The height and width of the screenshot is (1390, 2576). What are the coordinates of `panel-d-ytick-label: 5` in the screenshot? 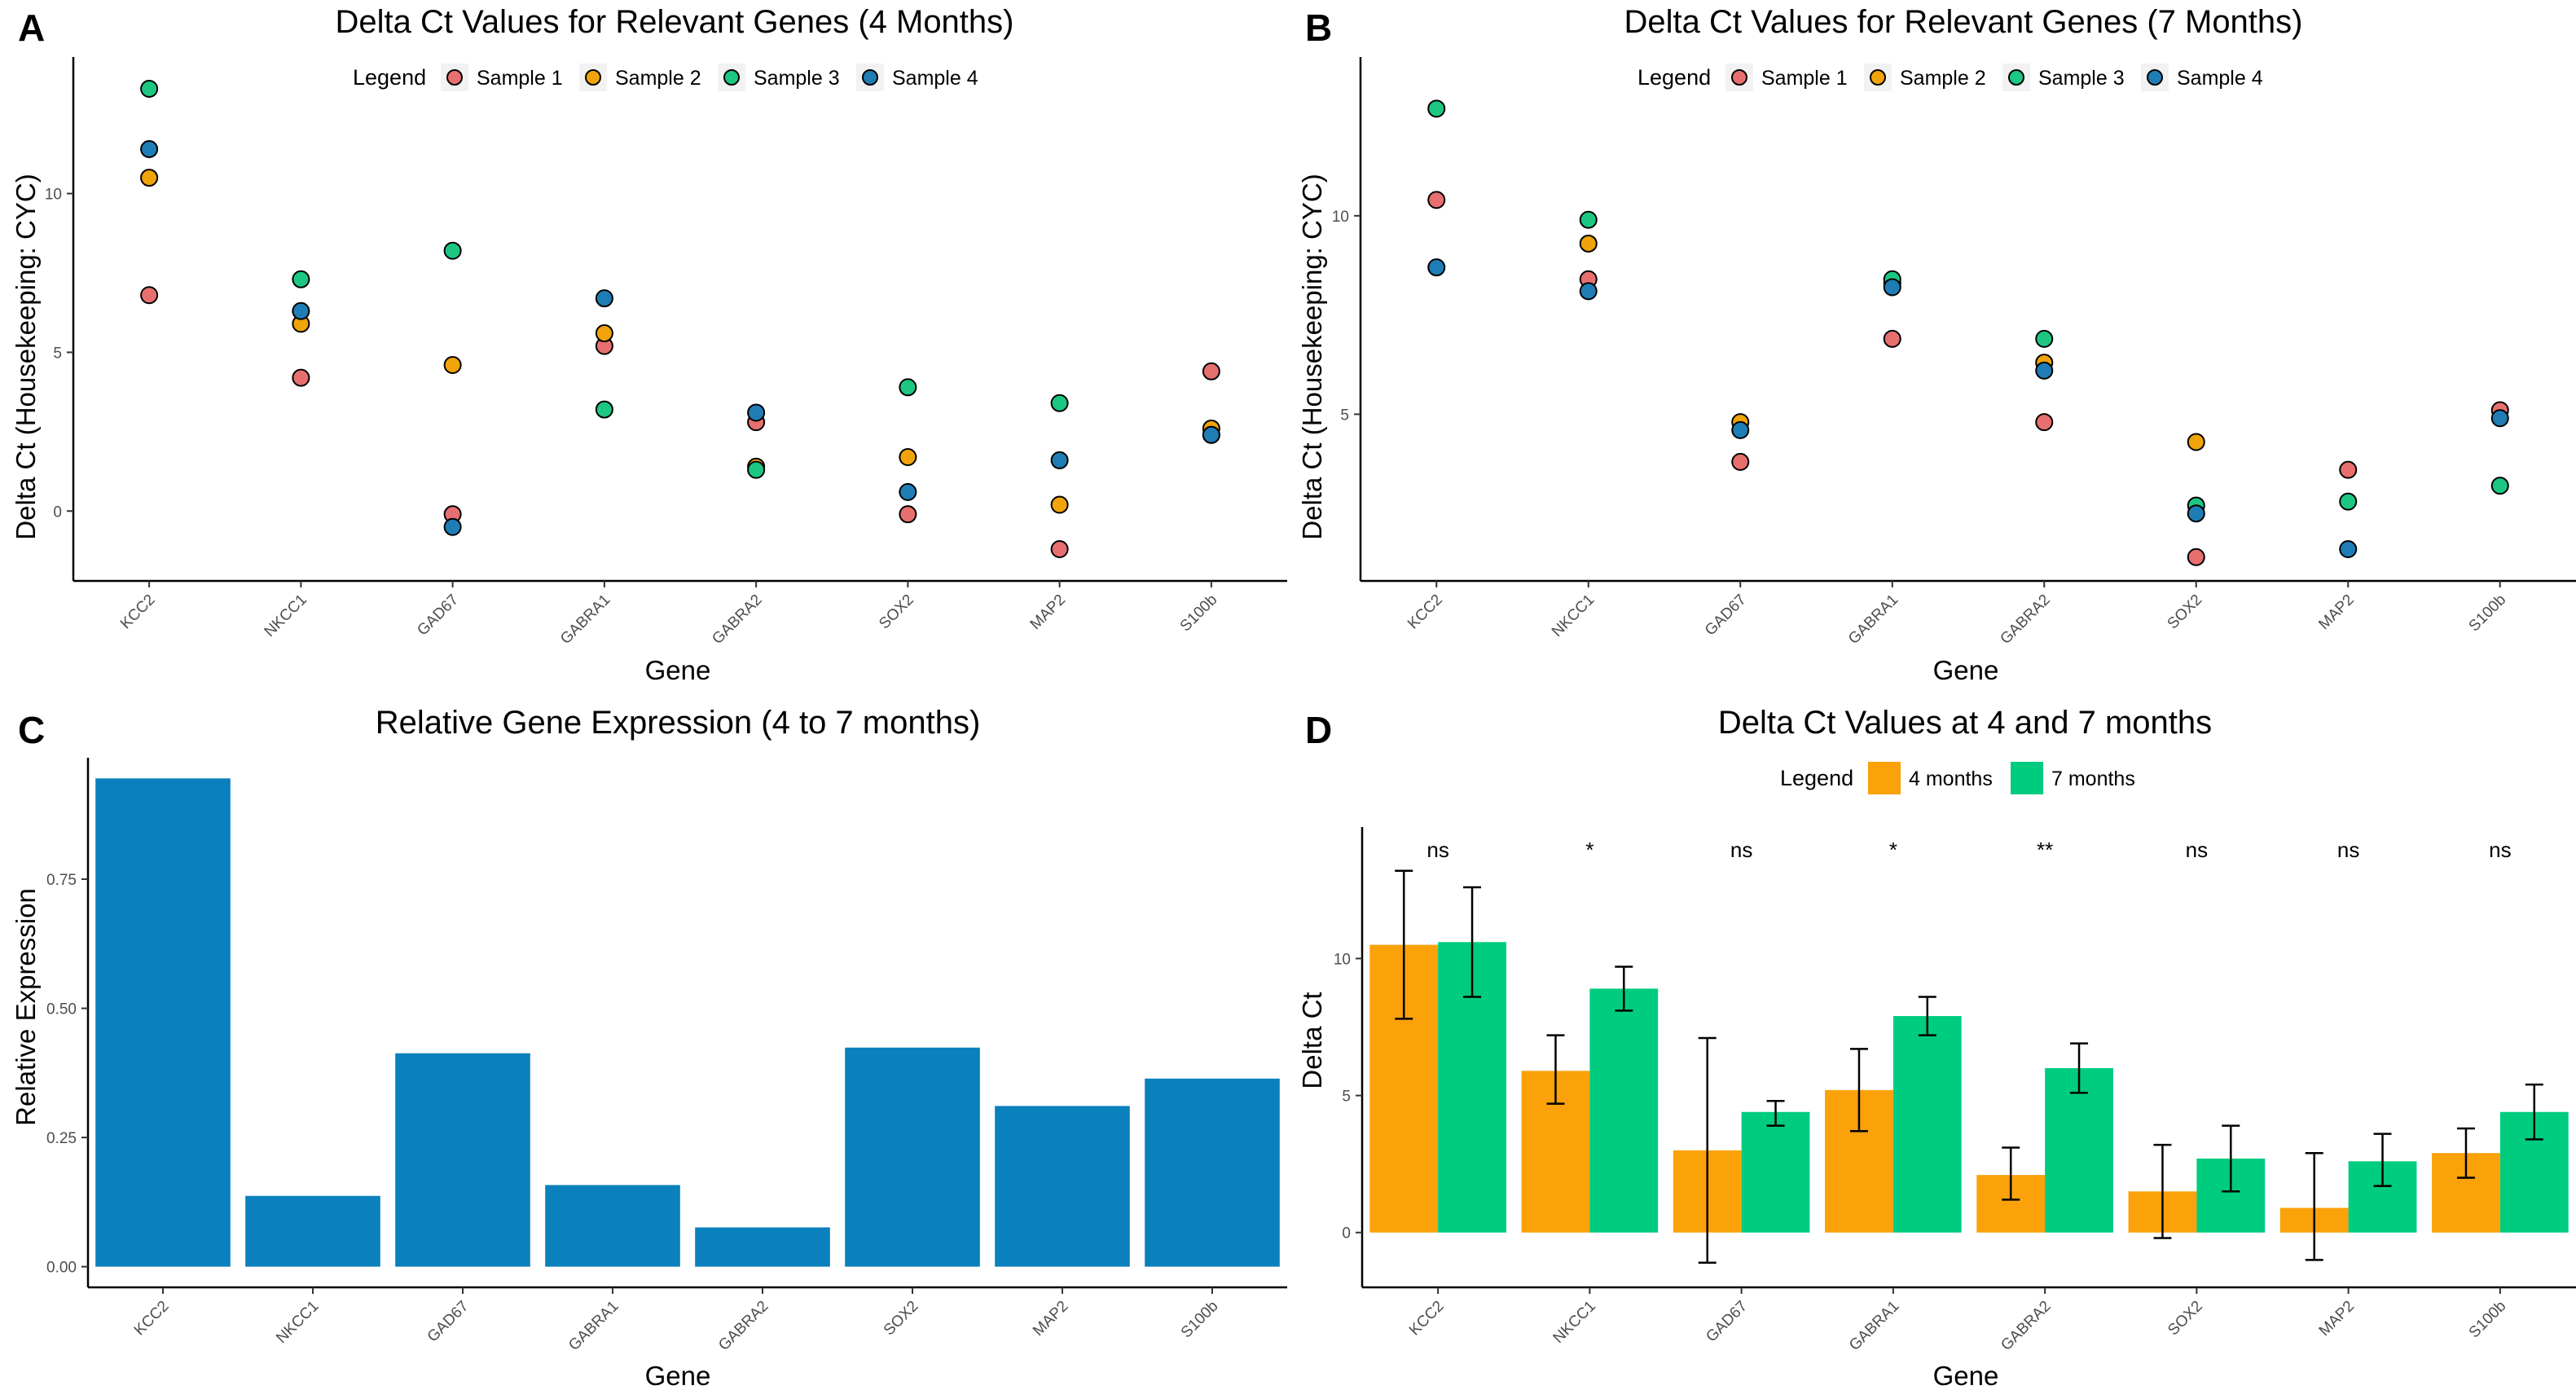 It's located at (1346, 1097).